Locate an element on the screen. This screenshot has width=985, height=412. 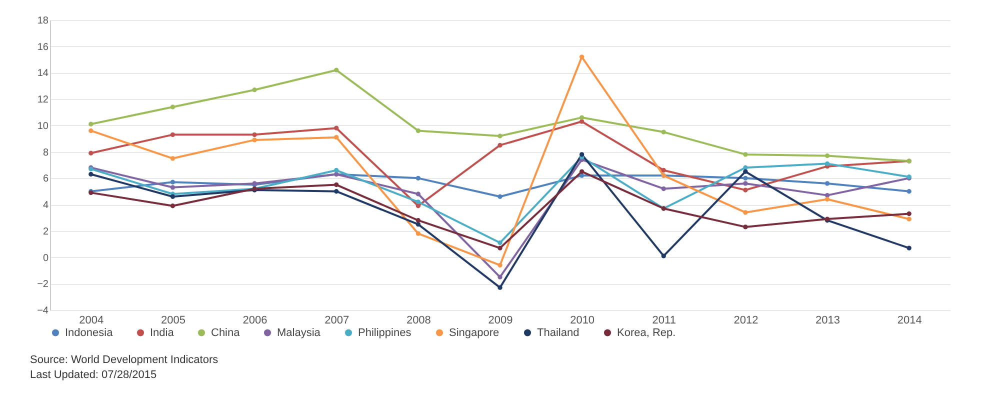
legend-label: China is located at coordinates (226, 332).